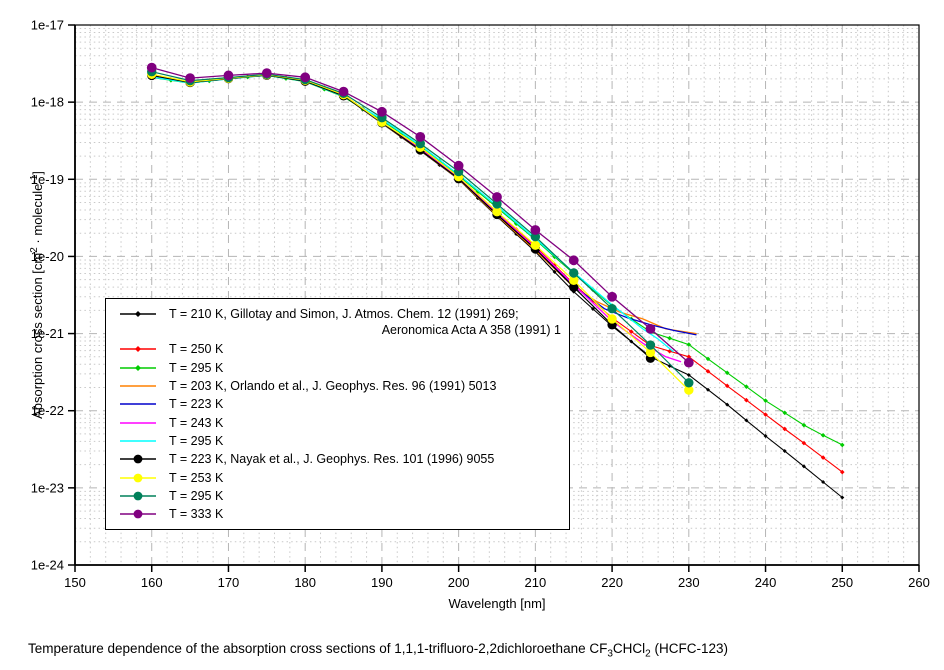  Describe the element at coordinates (459, 582) in the screenshot. I see `x-tick-label: 200` at that location.